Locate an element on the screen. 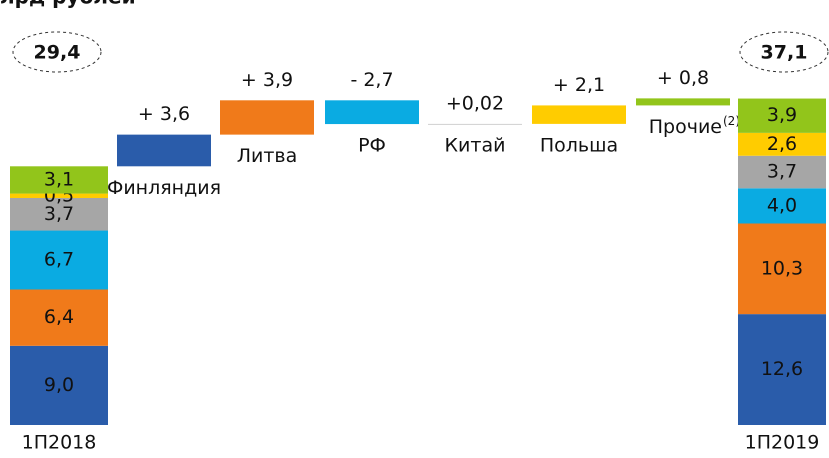 The width and height of the screenshot is (829, 458). step-value-label: + 2,1 is located at coordinates (579, 85).